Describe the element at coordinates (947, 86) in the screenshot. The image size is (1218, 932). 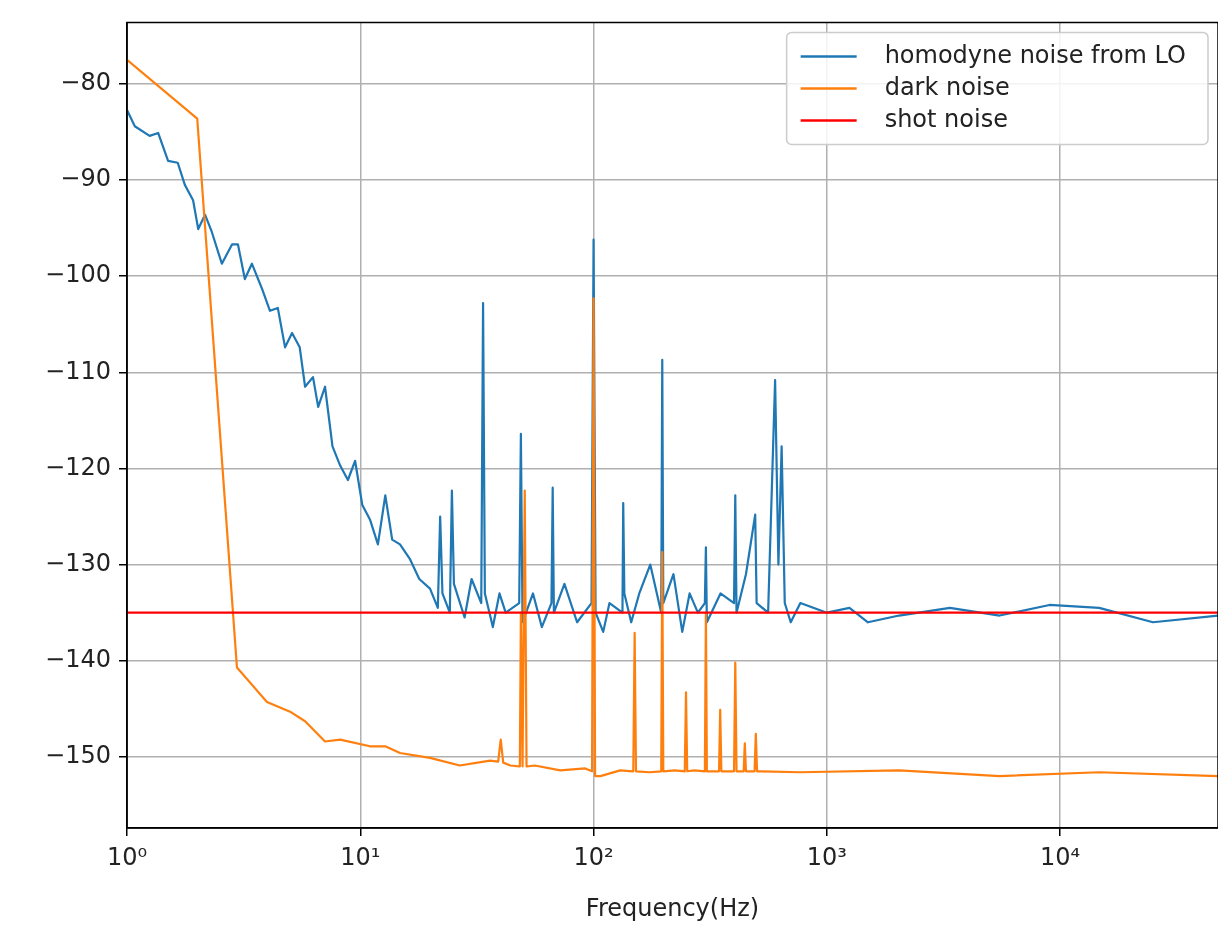
I see `legend-label: dark noise` at that location.